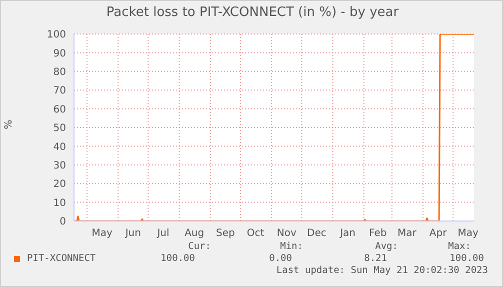 The image size is (503, 287). What do you see at coordinates (56, 35) in the screenshot?
I see `y-tick-label: 100` at bounding box center [56, 35].